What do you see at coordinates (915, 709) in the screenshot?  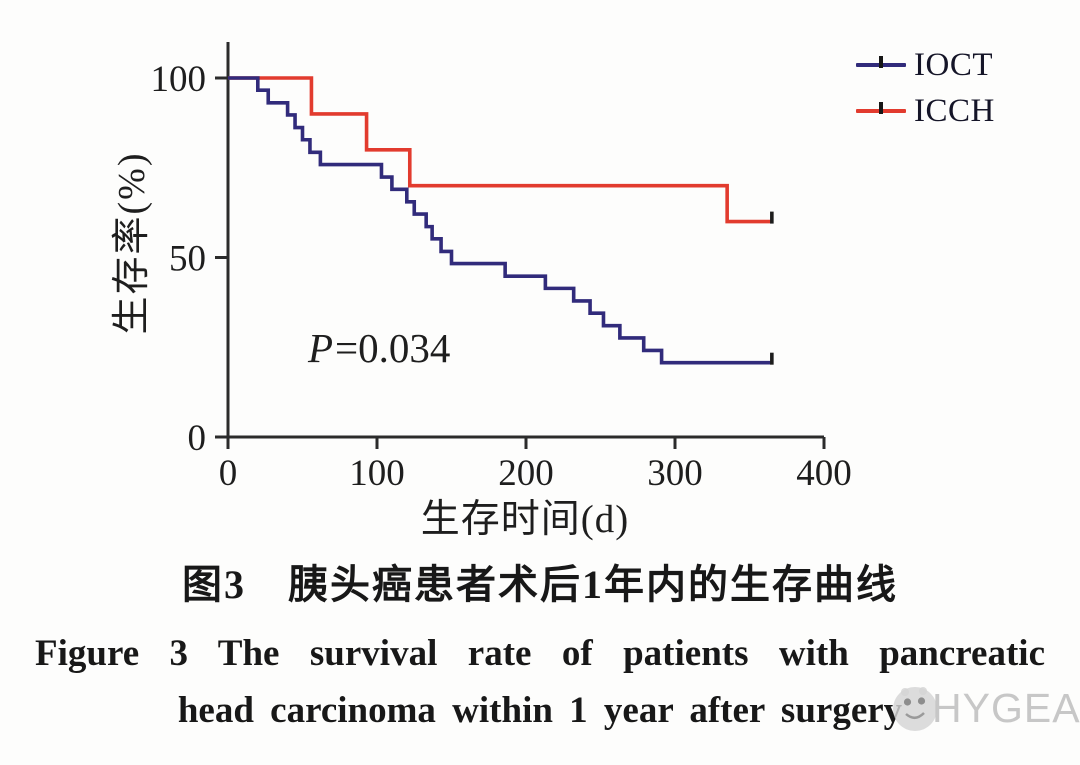 I see `hygea-mascot-icon` at bounding box center [915, 709].